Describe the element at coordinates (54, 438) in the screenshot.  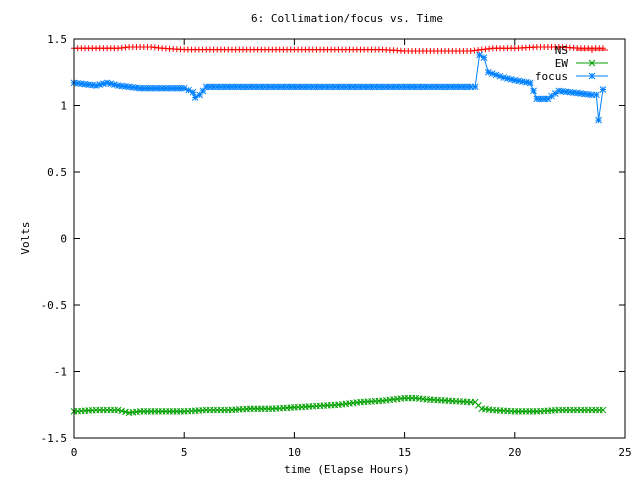
I see `y-tick-label: -1.5` at that location.